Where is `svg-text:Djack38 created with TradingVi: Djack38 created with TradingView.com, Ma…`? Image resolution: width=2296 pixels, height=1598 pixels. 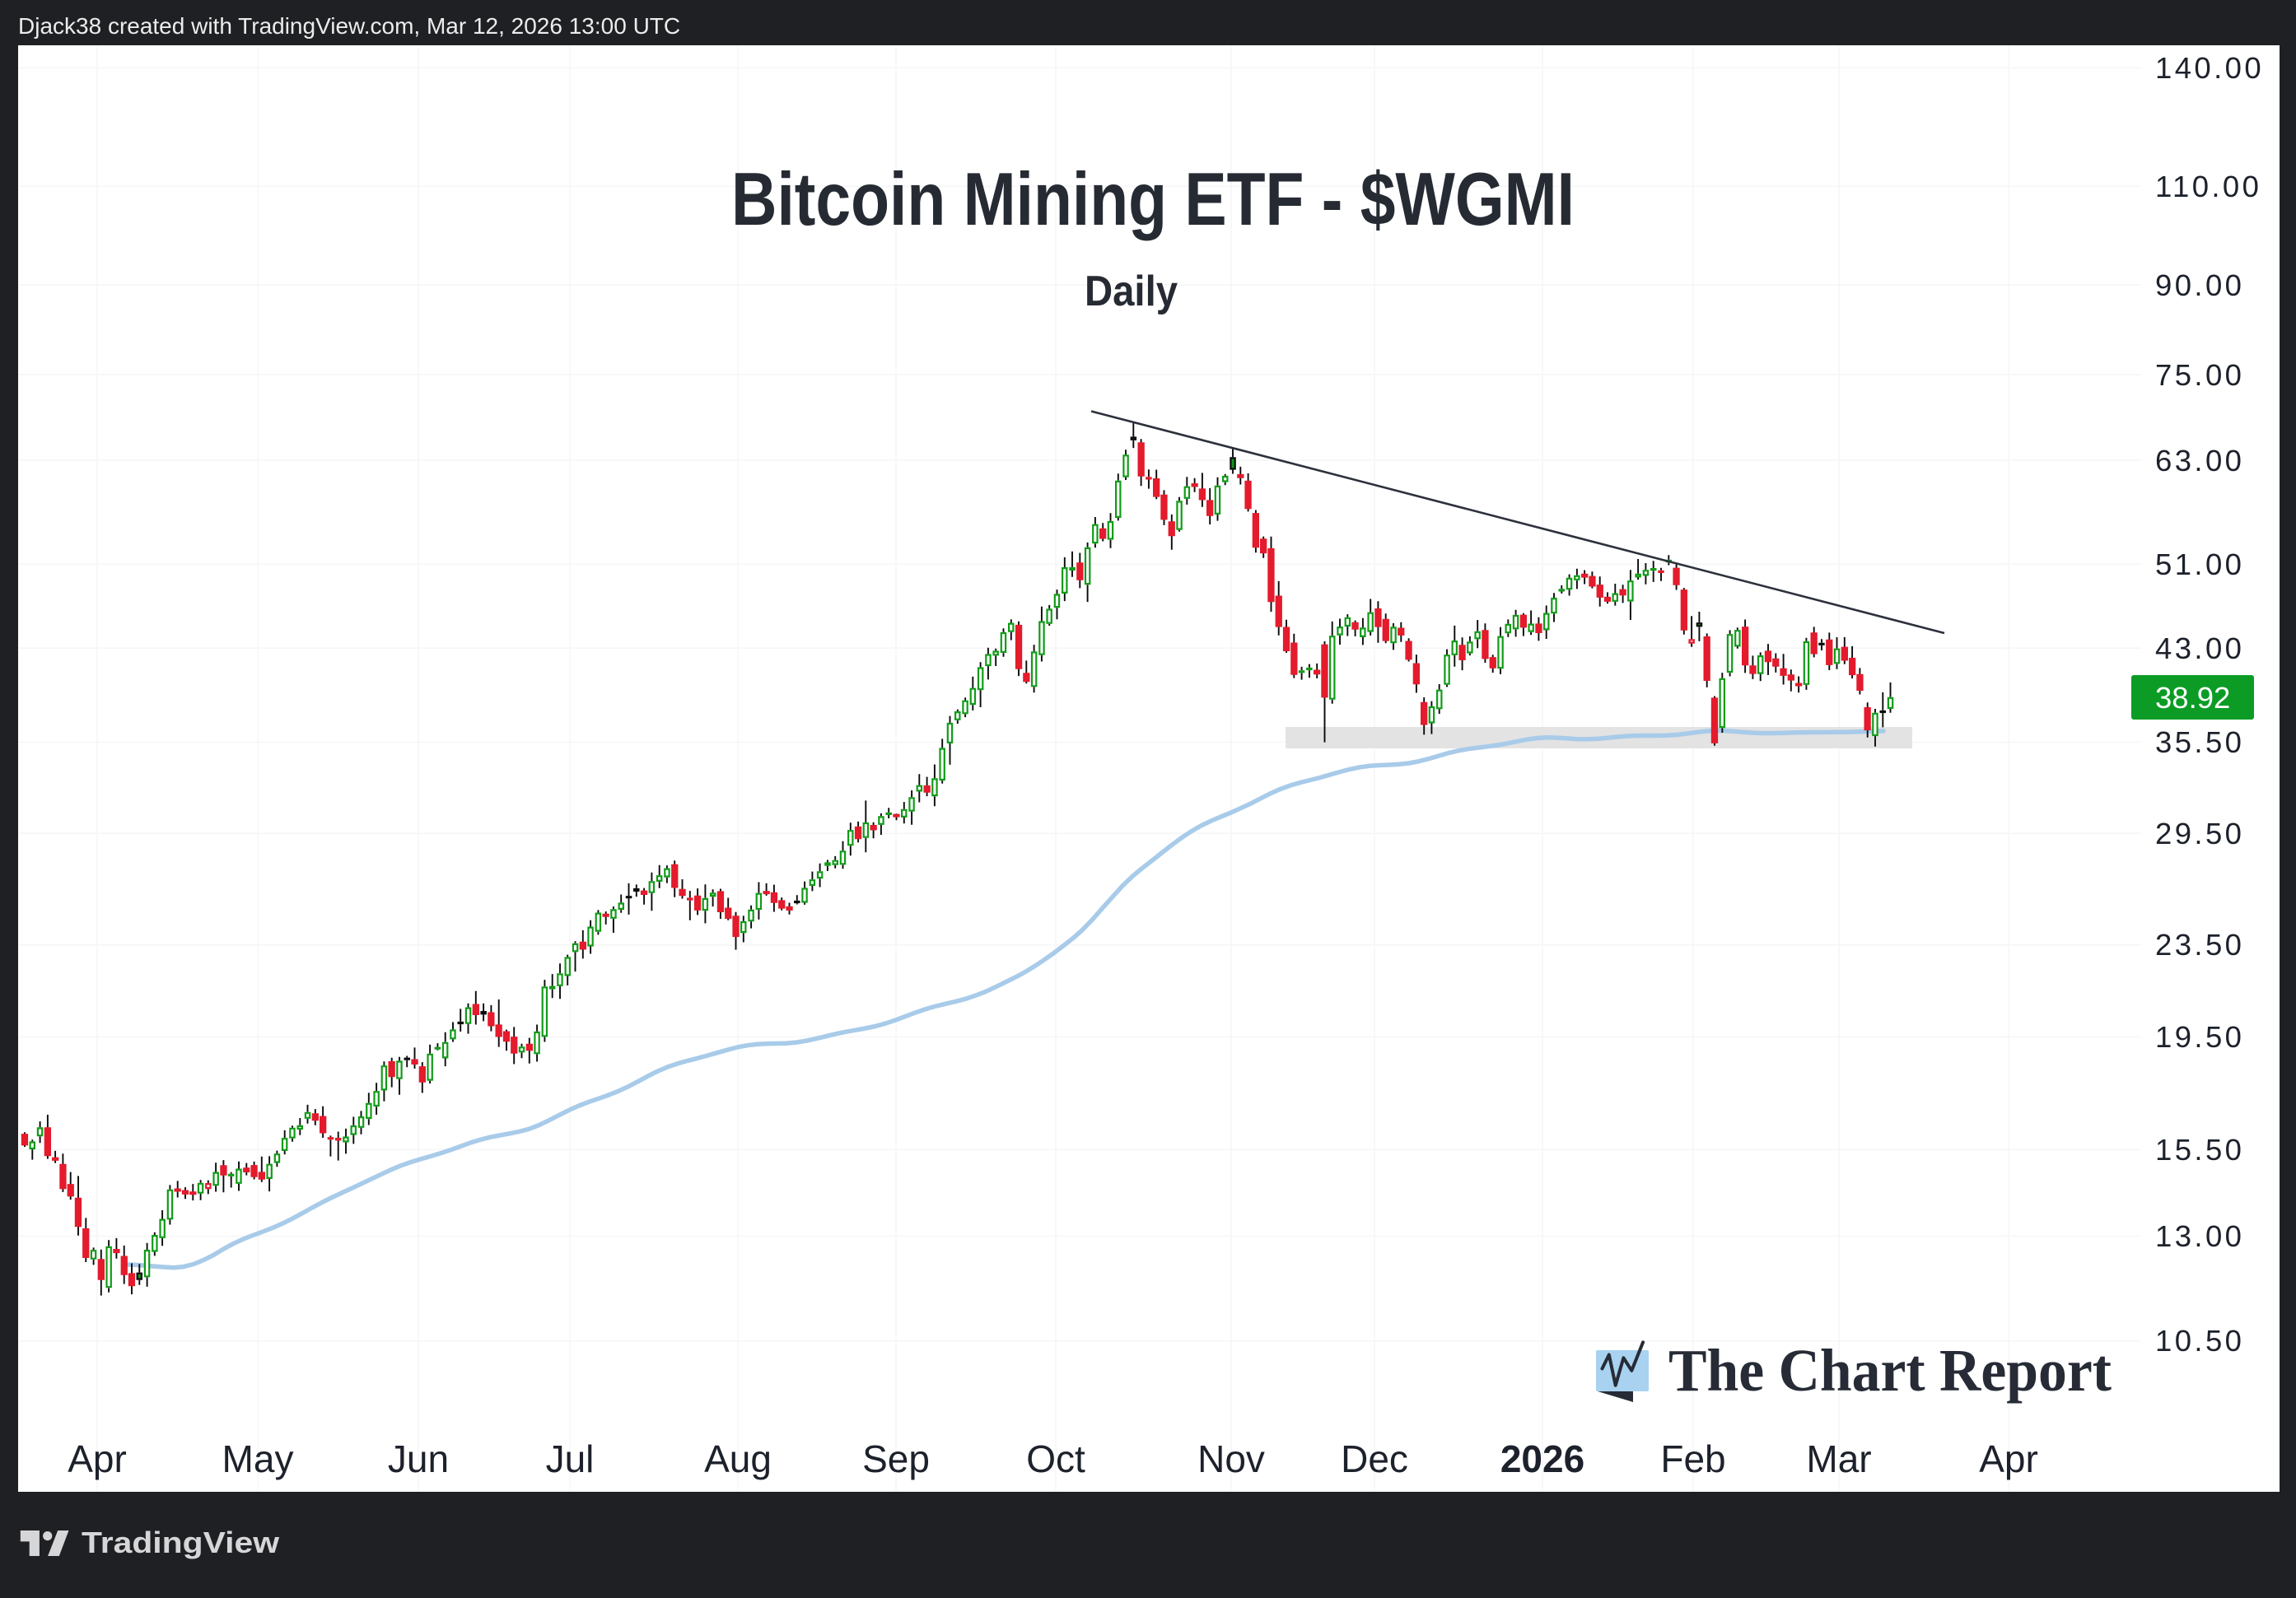 svg-text:Djack38 created with TradingVi: Djack38 created with TradingView.com, Ma… is located at coordinates (349, 26).